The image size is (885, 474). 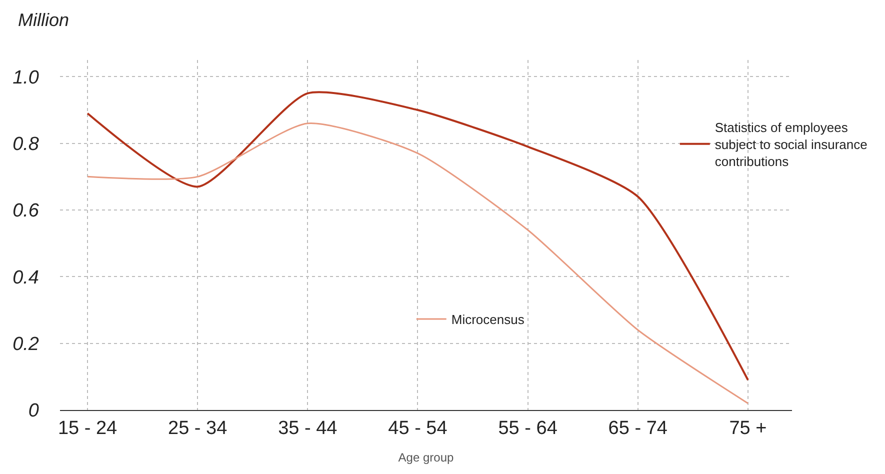 What do you see at coordinates (25, 277) in the screenshot?
I see `y-tick-label: 0.4` at bounding box center [25, 277].